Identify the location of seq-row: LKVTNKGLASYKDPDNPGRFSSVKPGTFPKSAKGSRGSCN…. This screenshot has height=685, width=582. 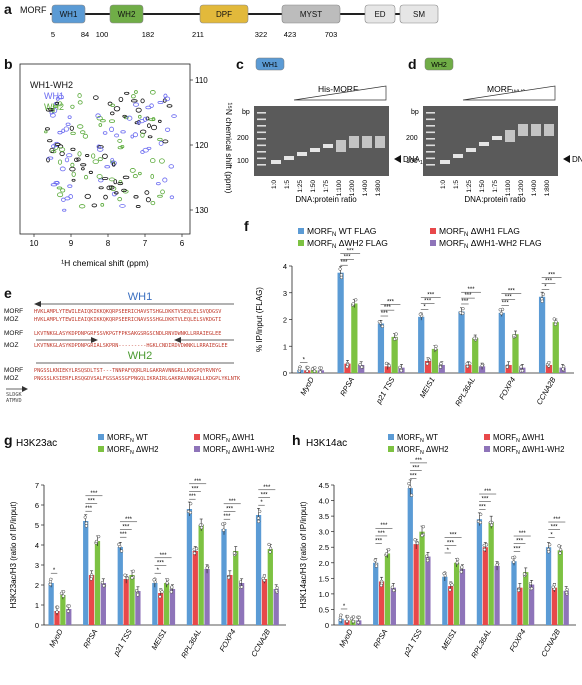
(128, 334).